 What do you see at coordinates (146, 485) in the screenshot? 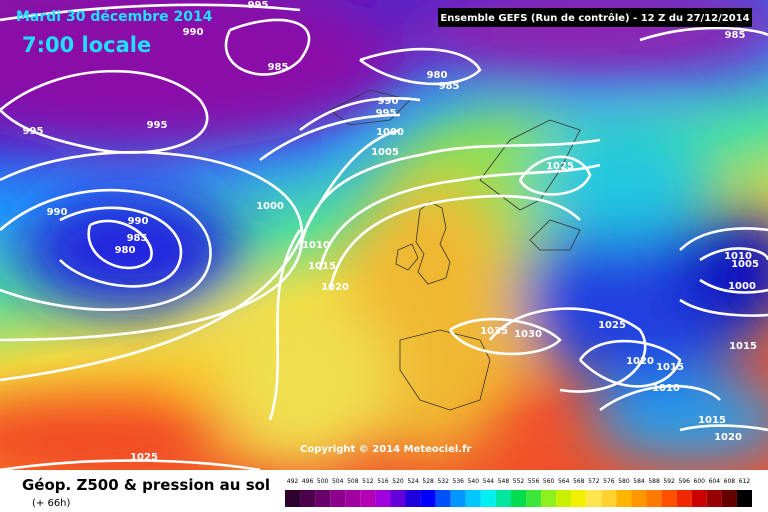
I see `legend-title: Géop. Z500 & pression au sol` at bounding box center [146, 485].